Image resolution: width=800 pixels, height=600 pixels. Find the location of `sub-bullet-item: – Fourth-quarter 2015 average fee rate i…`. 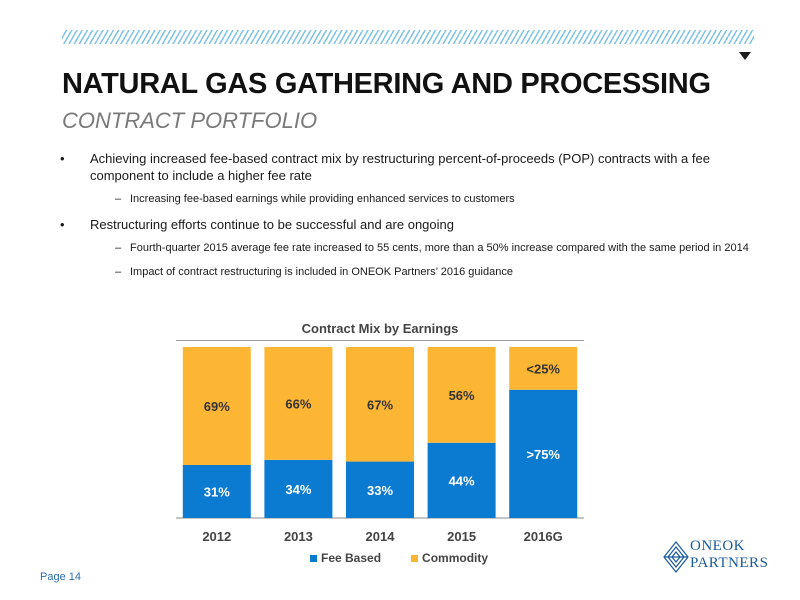

sub-bullet-item: – Fourth-quarter 2015 average fee rate i… is located at coordinates (410, 248).